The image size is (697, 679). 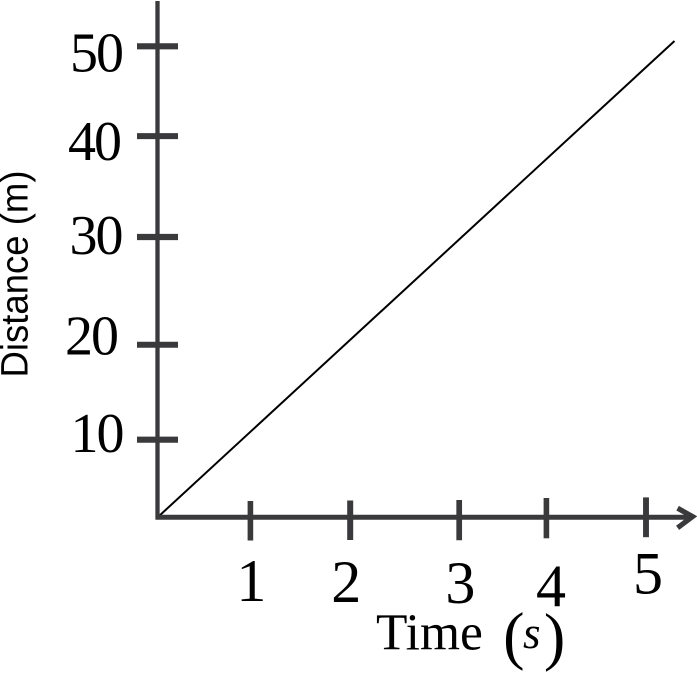 What do you see at coordinates (648, 574) in the screenshot?
I see `svg-text: 5` at bounding box center [648, 574].